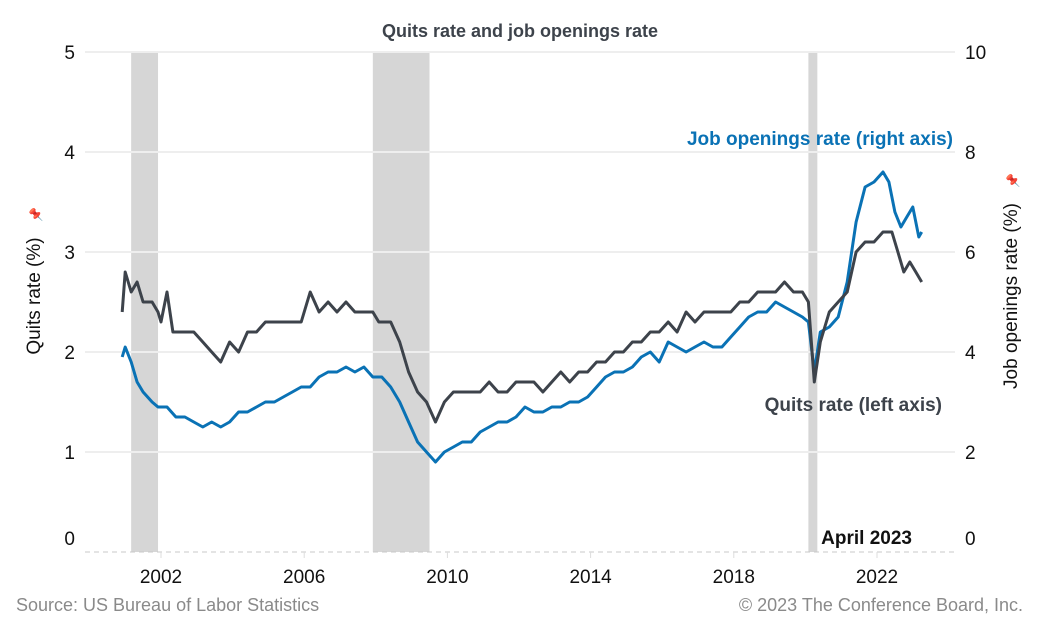 The height and width of the screenshot is (630, 1040). I want to click on left-y-ticks: 0 1 2 3 4 5, so click(69, 296).